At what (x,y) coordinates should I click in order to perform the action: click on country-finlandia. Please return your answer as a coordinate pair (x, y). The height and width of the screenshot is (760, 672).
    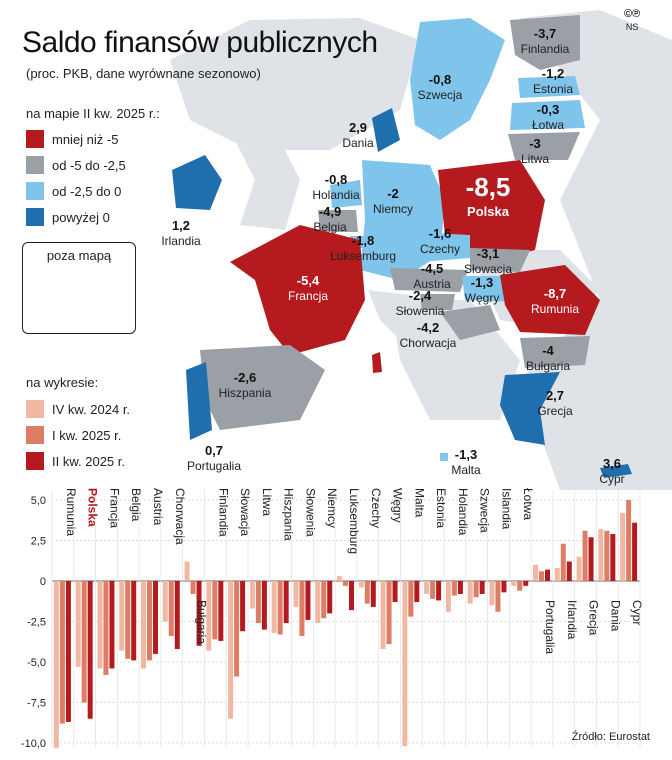
    Looking at the image, I should click on (545, 42).